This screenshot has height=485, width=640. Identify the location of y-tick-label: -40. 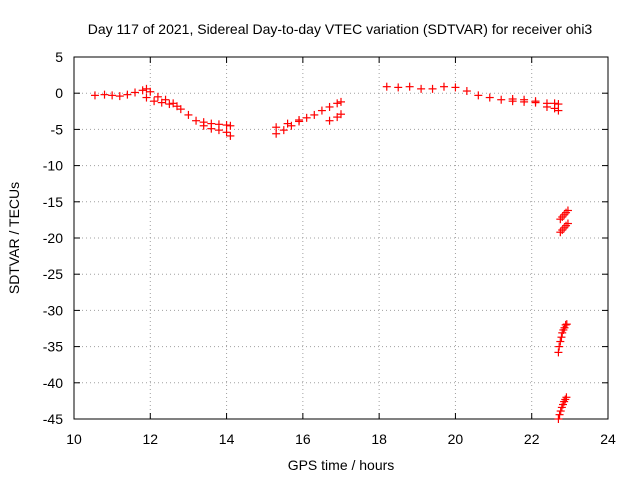
(53, 383).